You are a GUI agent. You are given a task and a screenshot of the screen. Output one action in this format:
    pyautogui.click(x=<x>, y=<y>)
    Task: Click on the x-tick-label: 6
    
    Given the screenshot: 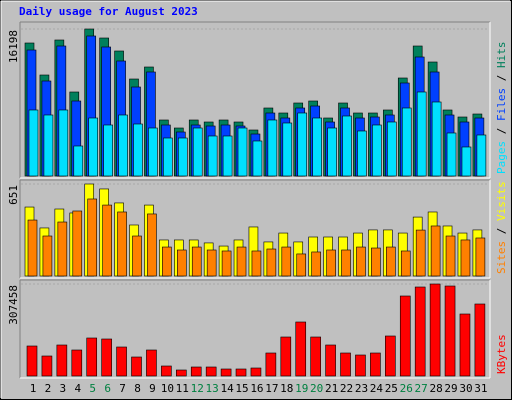 What is the action you would take?
    pyautogui.click(x=107, y=388)
    